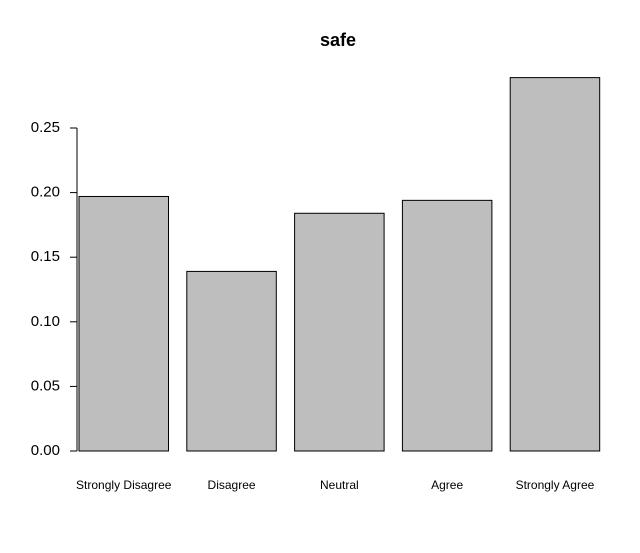 The height and width of the screenshot is (553, 640). What do you see at coordinates (124, 485) in the screenshot?
I see `x-tick-label: Strongly Disagree` at bounding box center [124, 485].